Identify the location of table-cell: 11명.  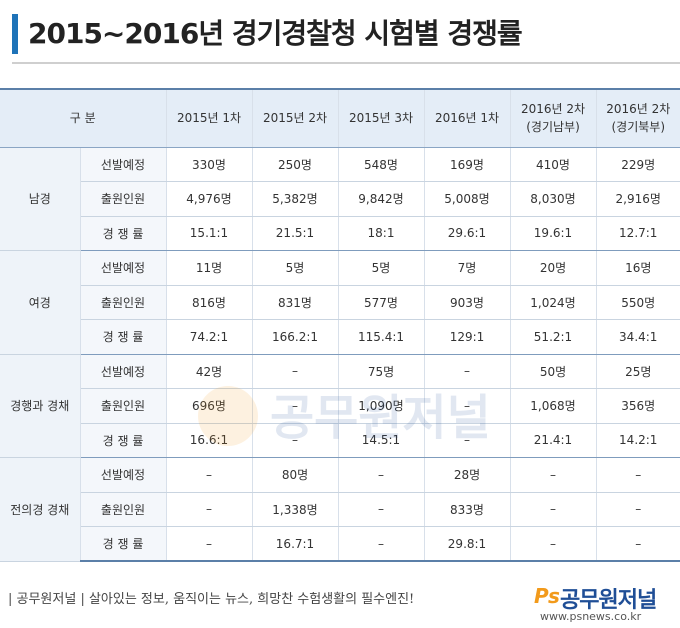
(209, 268).